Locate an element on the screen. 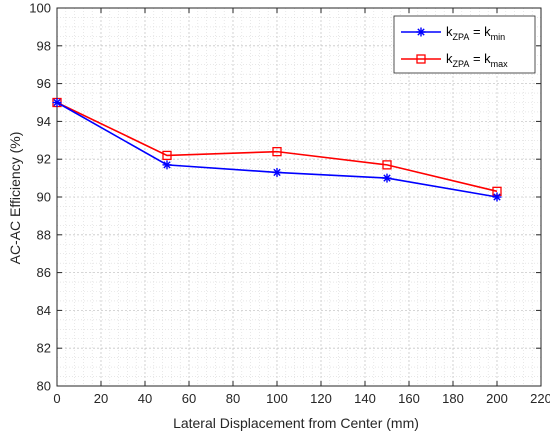 Image resolution: width=550 pixels, height=437 pixels. y-tick-label: 100 is located at coordinates (40, 8).